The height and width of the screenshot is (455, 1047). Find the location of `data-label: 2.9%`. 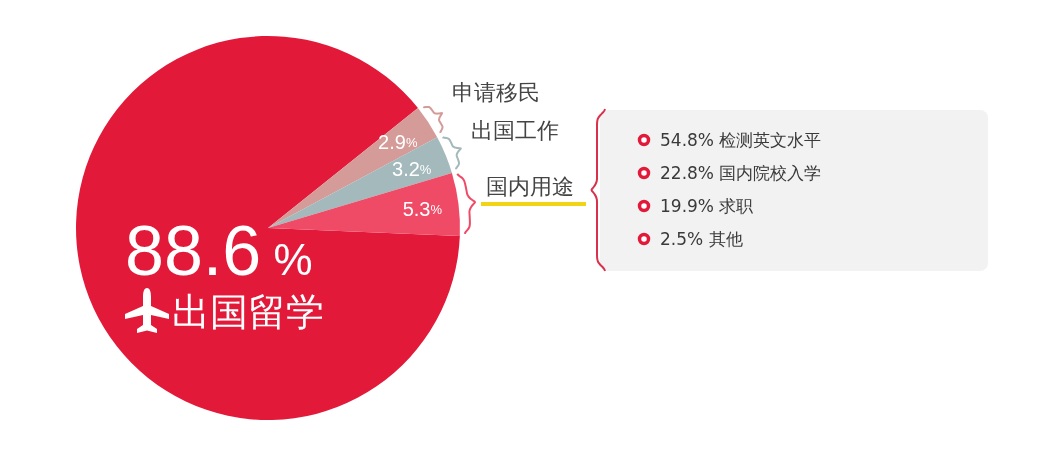

data-label: 2.9% is located at coordinates (398, 142).